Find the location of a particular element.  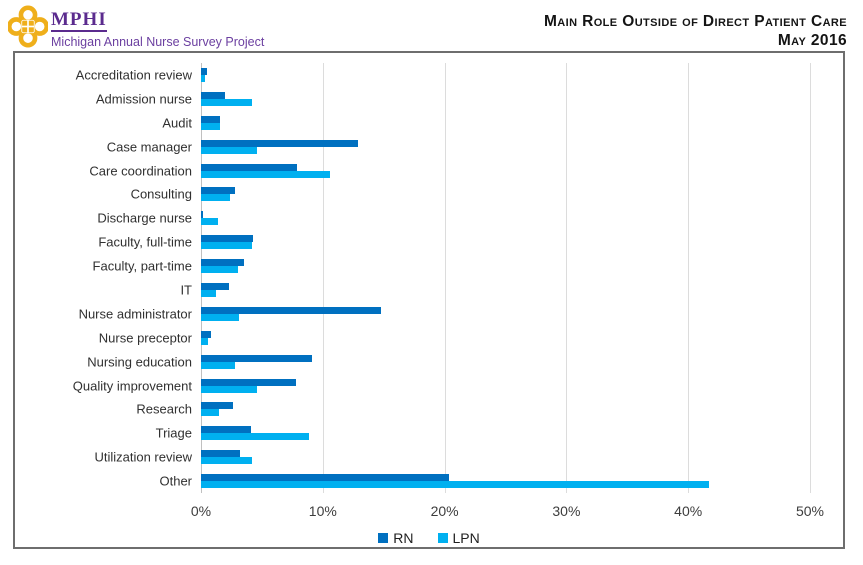

category-row: Faculty, part-time is located at coordinates (451, 266).